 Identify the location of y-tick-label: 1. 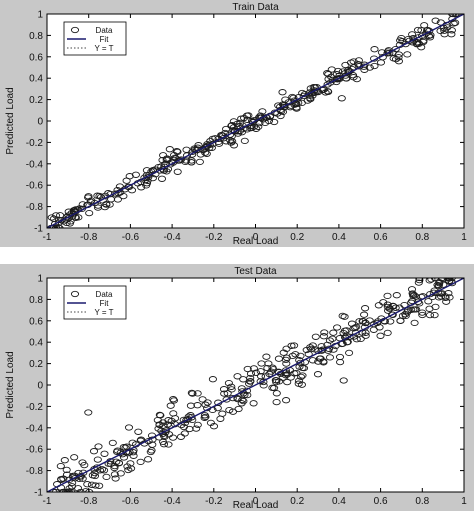
(40, 15).